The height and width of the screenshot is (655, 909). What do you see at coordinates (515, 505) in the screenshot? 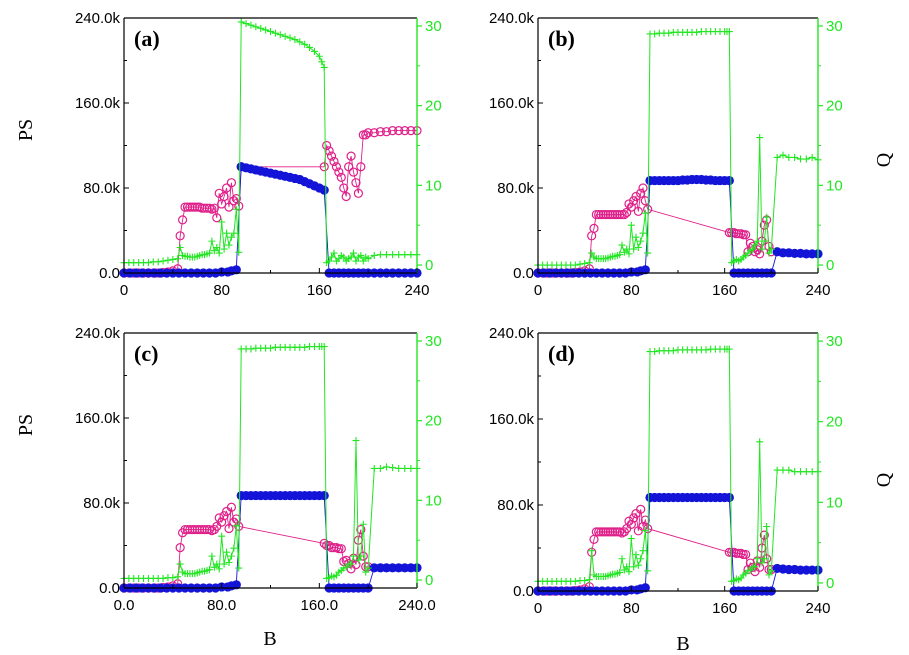
I see `y-tick-label-d-1: 80.0k` at bounding box center [515, 505].